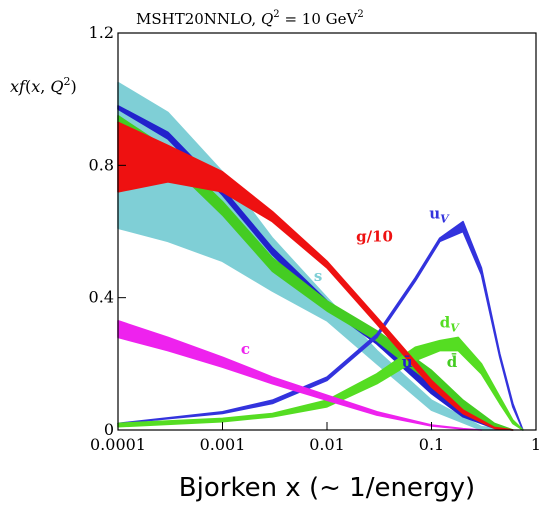  I want to click on y-tick-label: 0, so click(109, 429).